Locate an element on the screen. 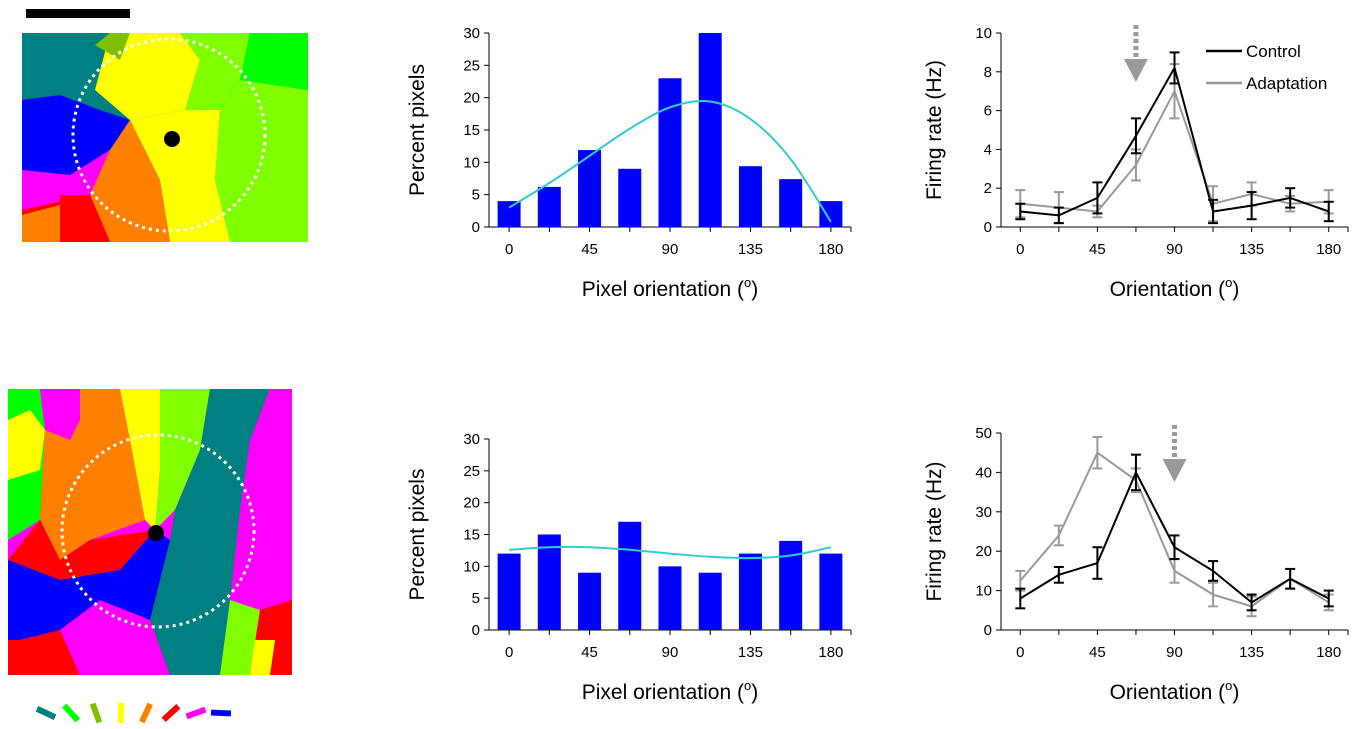 The height and width of the screenshot is (729, 1369). y-tick-label: 50 is located at coordinates (983, 433).